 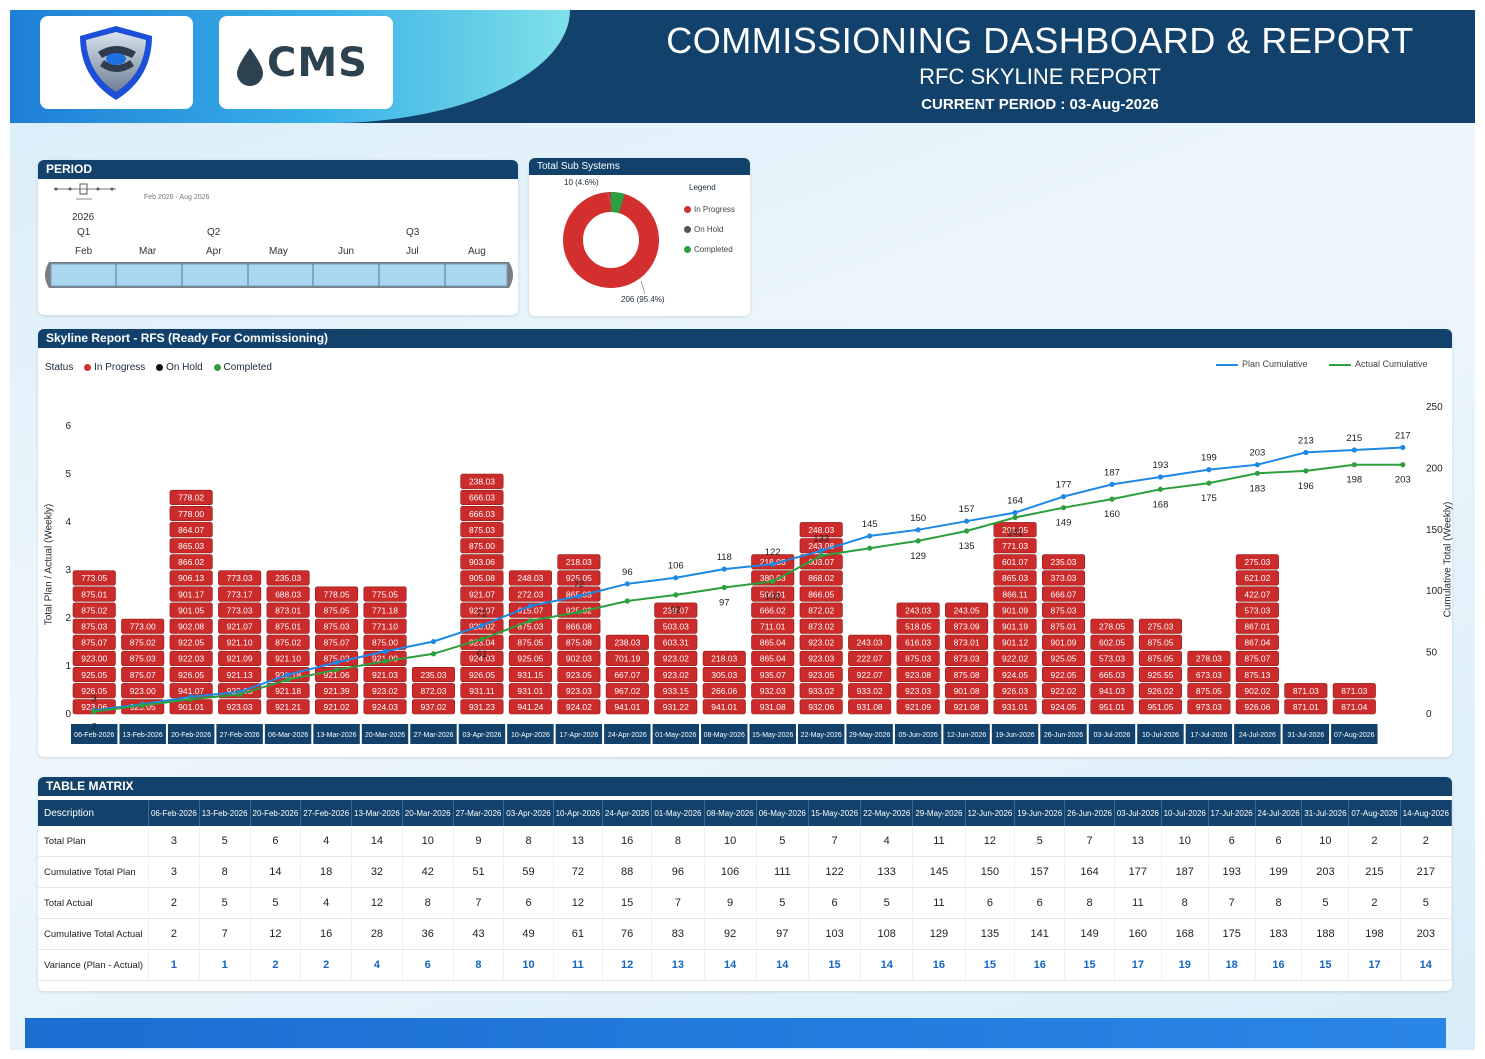 I want to click on matrix-header-description: Description, so click(x=93, y=813).